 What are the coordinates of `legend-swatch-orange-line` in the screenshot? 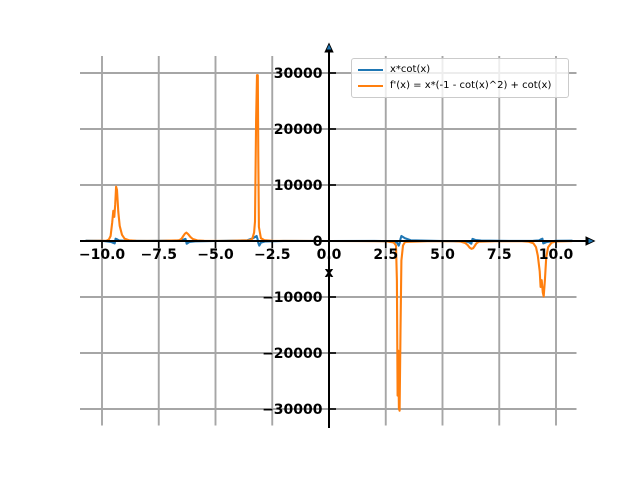 It's located at (370, 86).